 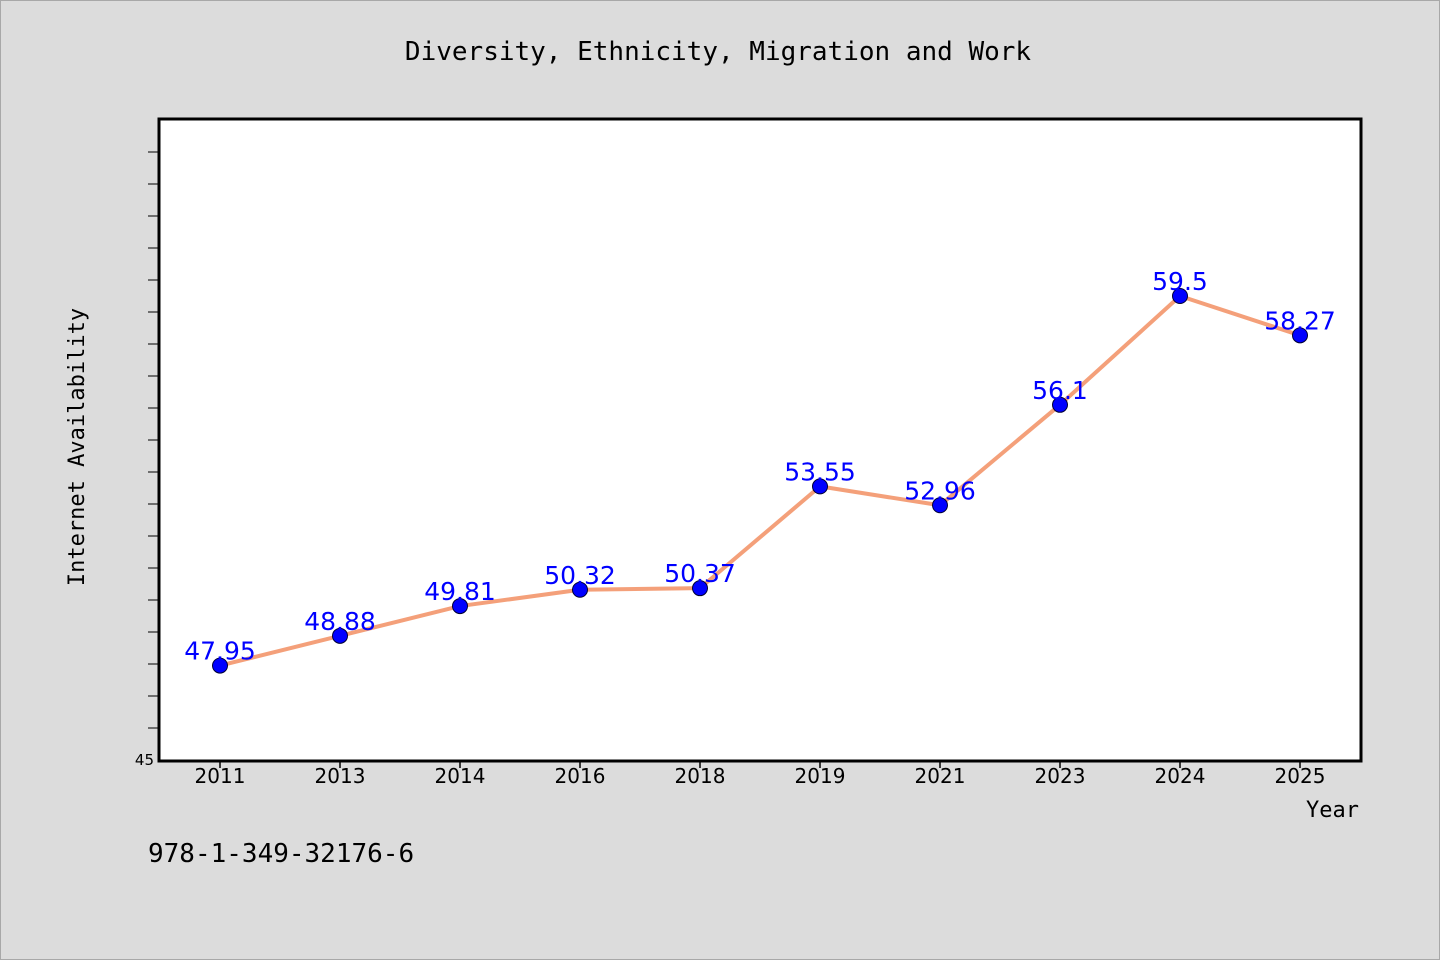 I want to click on x-tick-label: 2014, so click(x=460, y=776).